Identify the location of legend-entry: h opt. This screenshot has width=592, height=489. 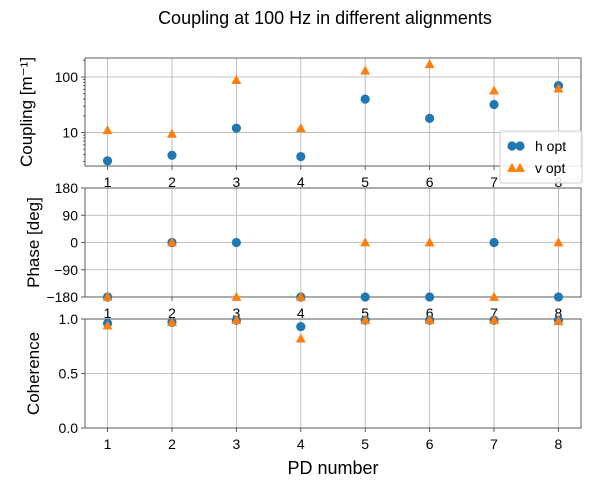
(536, 146).